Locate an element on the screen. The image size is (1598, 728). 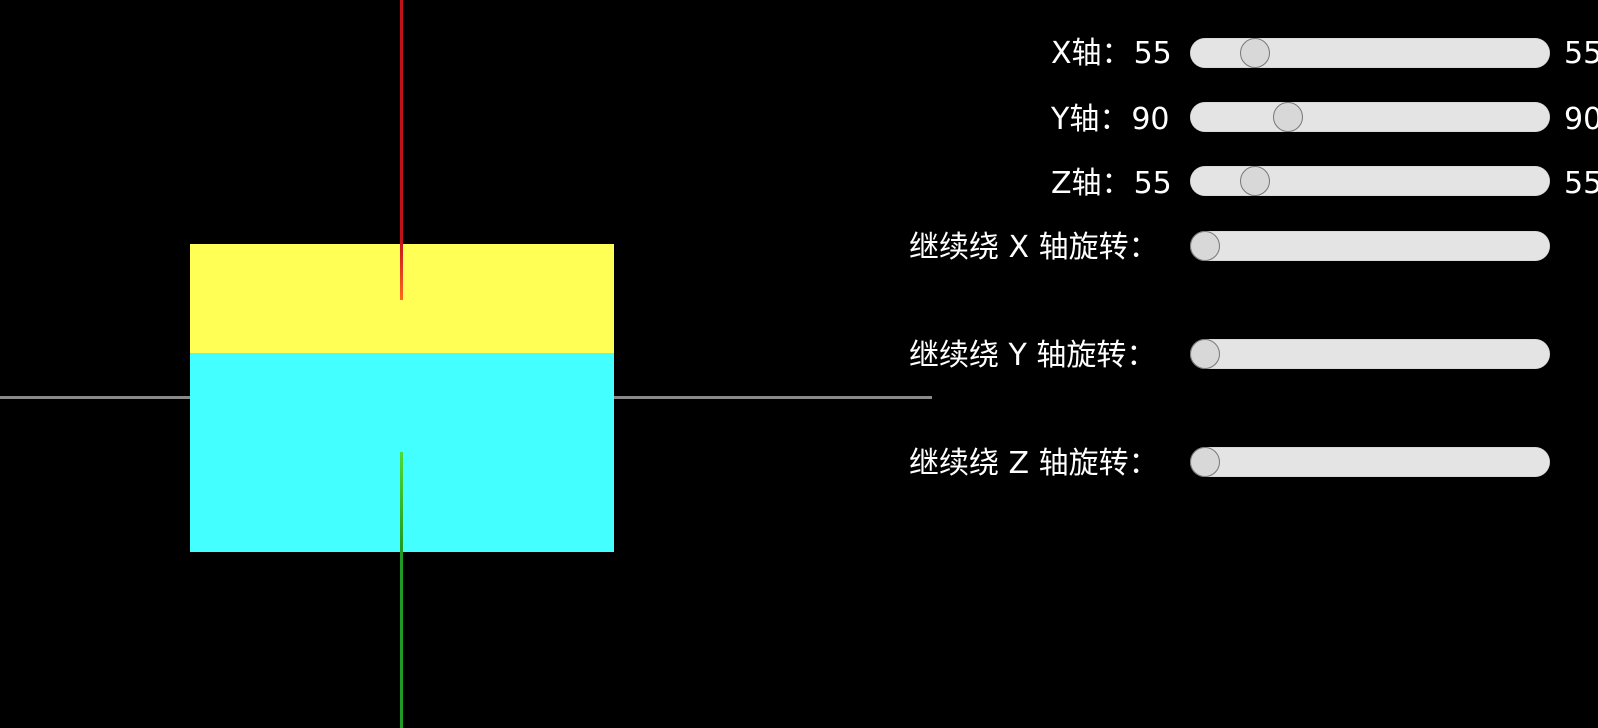
spin-z-slider is located at coordinates (1370, 462).